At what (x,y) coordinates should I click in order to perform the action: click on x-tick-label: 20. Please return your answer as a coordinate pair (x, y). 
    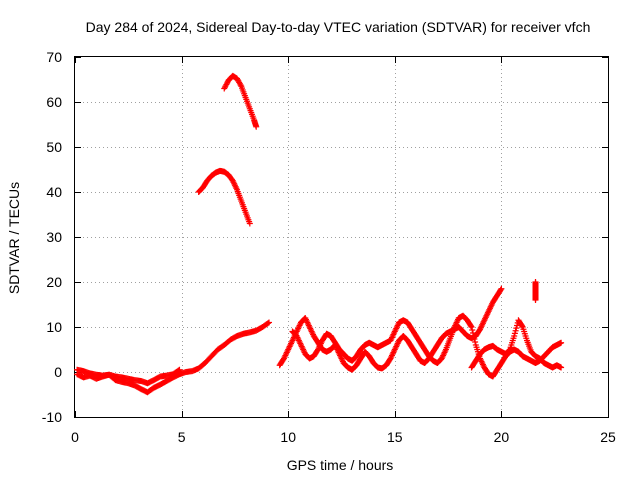
    Looking at the image, I should click on (502, 437).